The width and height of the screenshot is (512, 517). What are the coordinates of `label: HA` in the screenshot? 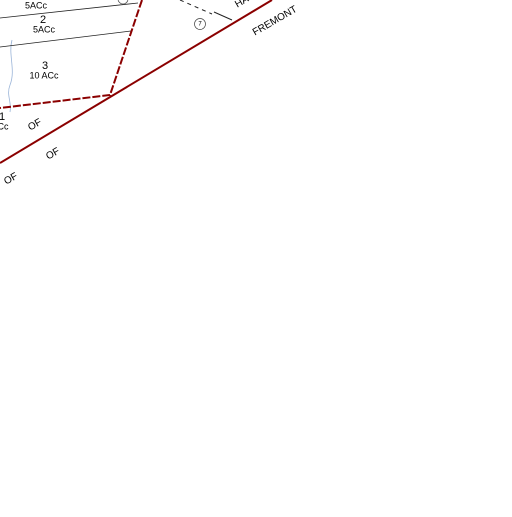 It's located at (242, 5).